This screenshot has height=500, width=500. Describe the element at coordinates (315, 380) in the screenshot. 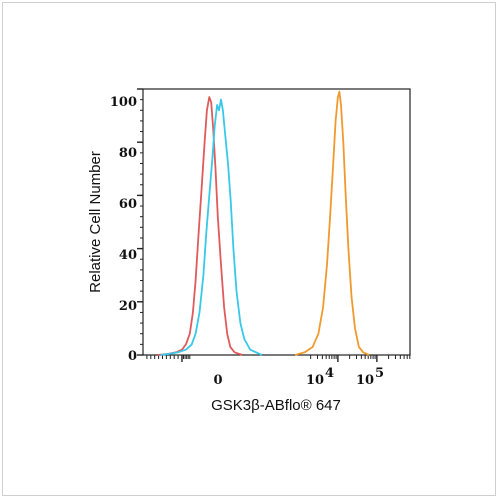

I see `x-tick-label-1e4-base: 10` at that location.